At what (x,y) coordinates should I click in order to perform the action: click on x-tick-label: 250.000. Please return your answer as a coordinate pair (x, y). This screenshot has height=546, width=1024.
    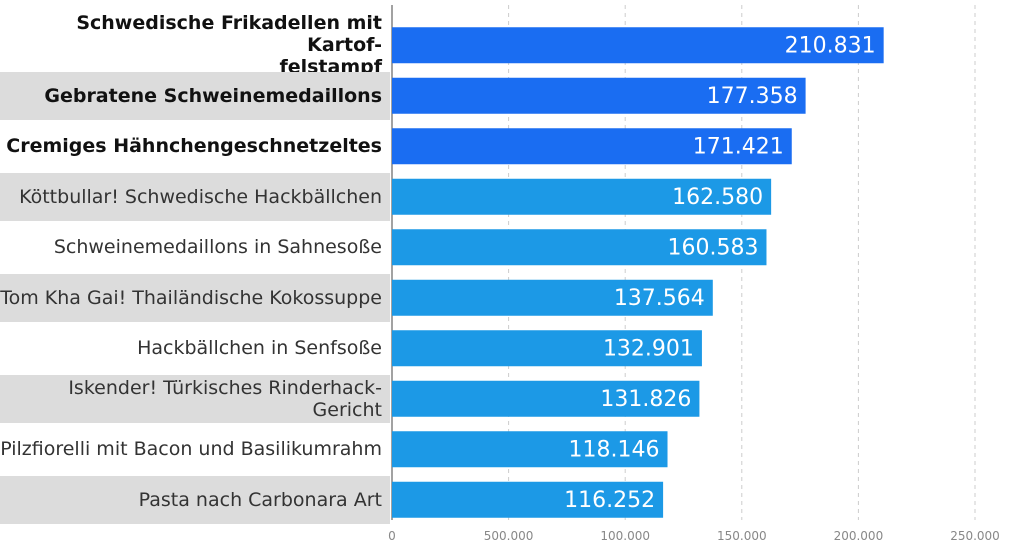
    Looking at the image, I should click on (975, 536).